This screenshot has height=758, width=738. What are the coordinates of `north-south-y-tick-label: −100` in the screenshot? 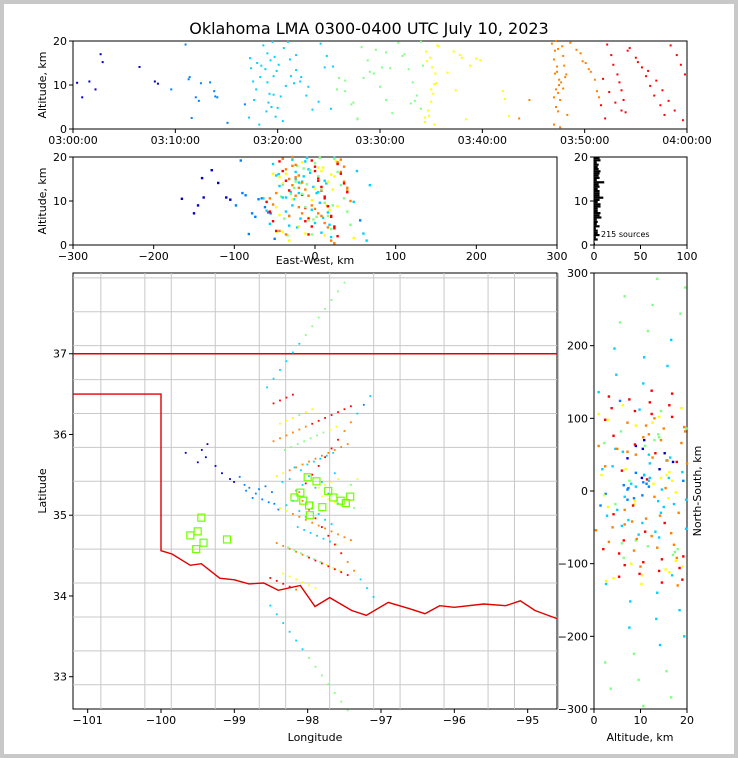 It's located at (573, 564).